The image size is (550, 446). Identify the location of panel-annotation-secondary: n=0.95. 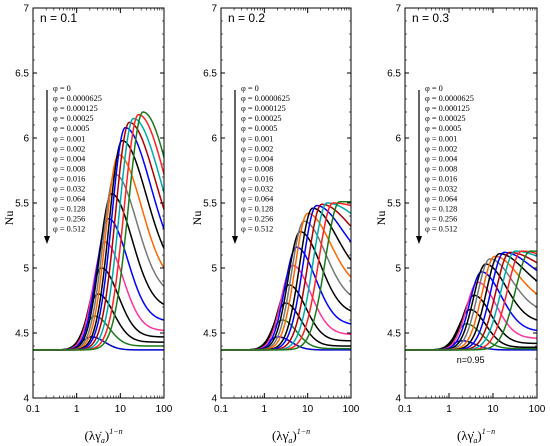
(471, 360).